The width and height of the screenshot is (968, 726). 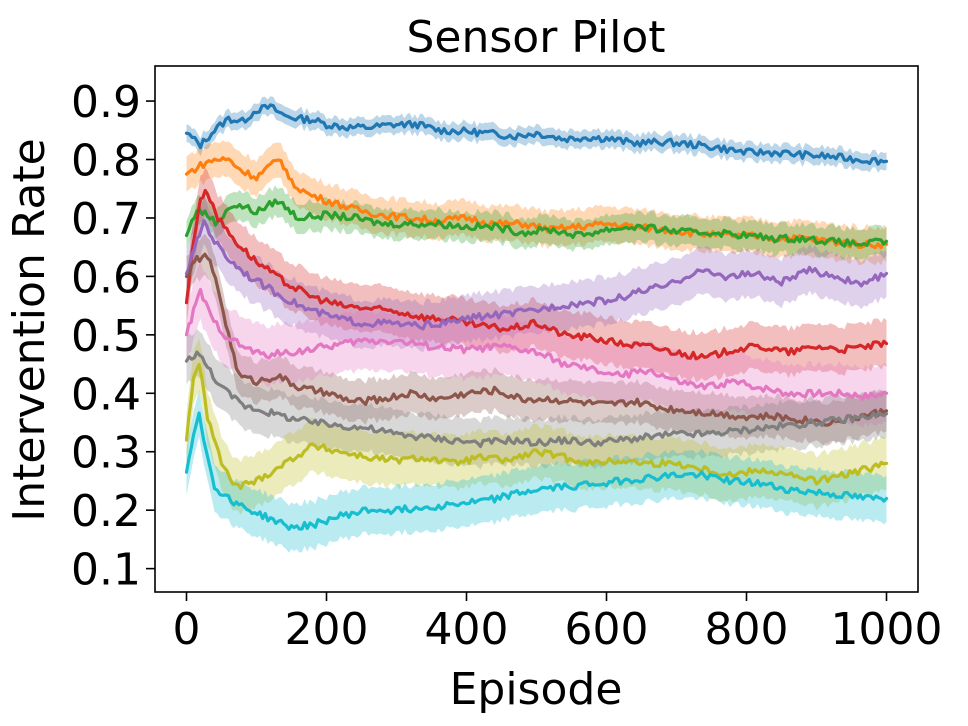 I want to click on y-tick-label: 0.9, so click(x=106, y=102).